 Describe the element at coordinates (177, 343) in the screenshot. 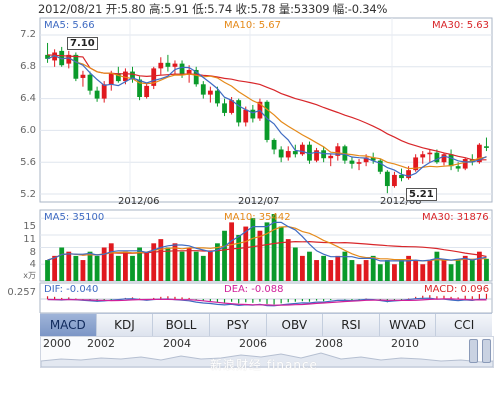

I see `timeline-year: 2004` at that location.